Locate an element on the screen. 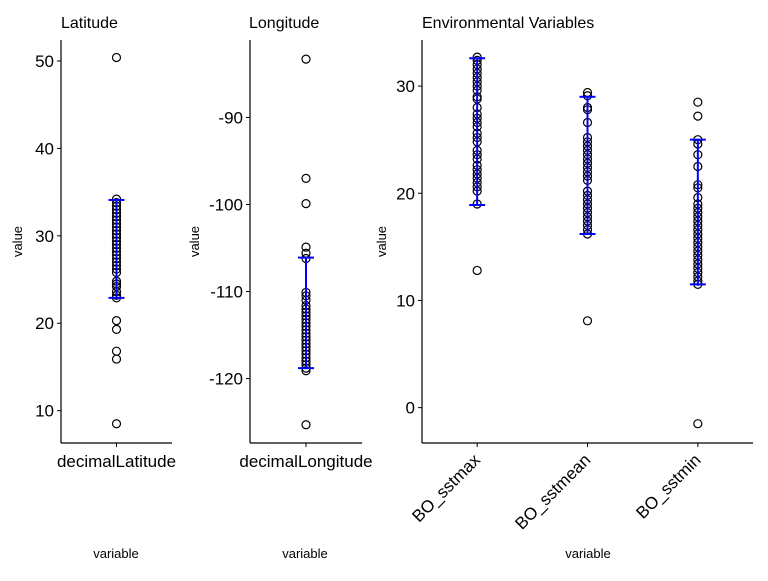 Image resolution: width=768 pixels, height=581 pixels. y-tick-label: -120 is located at coordinates (226, 379).